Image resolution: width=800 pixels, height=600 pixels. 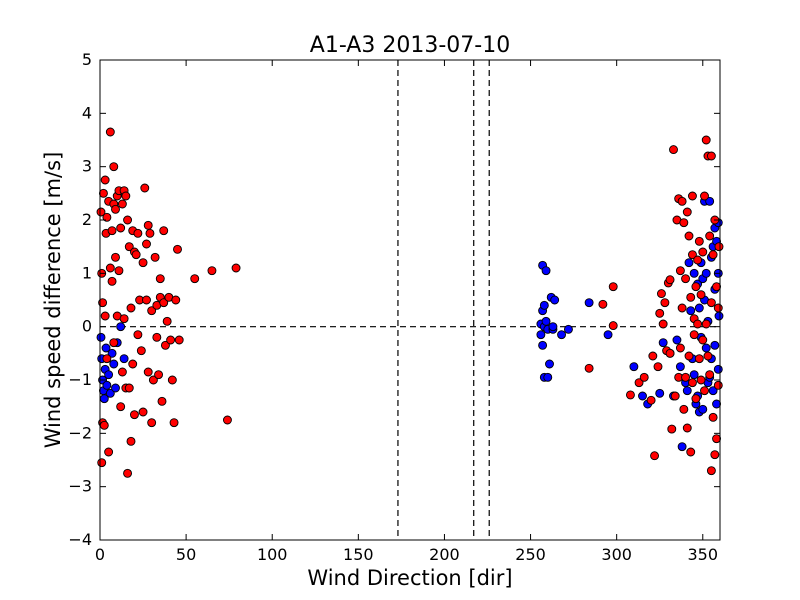 What do you see at coordinates (444, 554) in the screenshot?
I see `x-tick-label: 200` at bounding box center [444, 554].